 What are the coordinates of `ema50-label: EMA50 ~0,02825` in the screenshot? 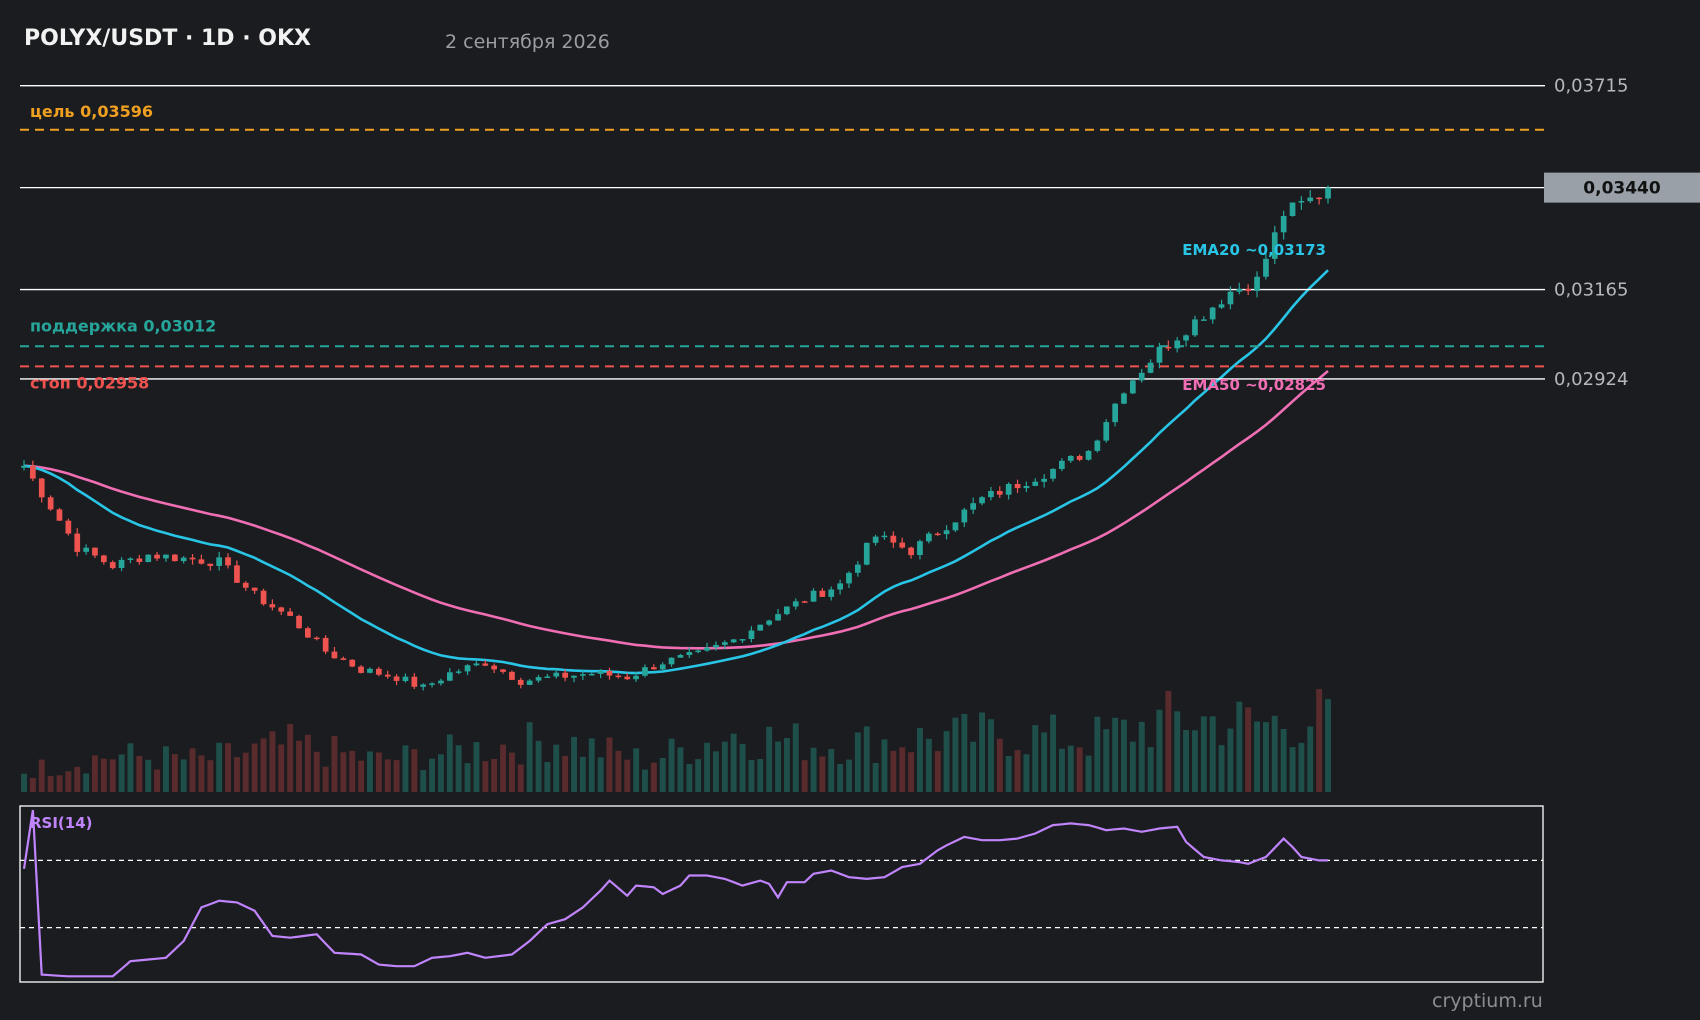 It's located at (1254, 385).